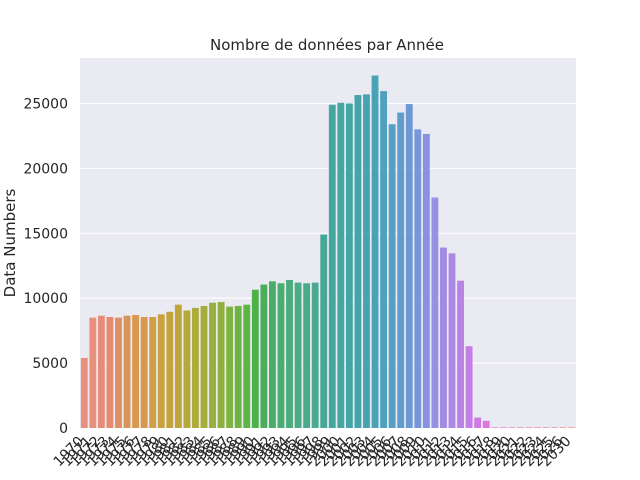 Image resolution: width=640 pixels, height=480 pixels. Describe the element at coordinates (503, 427) in the screenshot. I see `bar-2019` at that location.